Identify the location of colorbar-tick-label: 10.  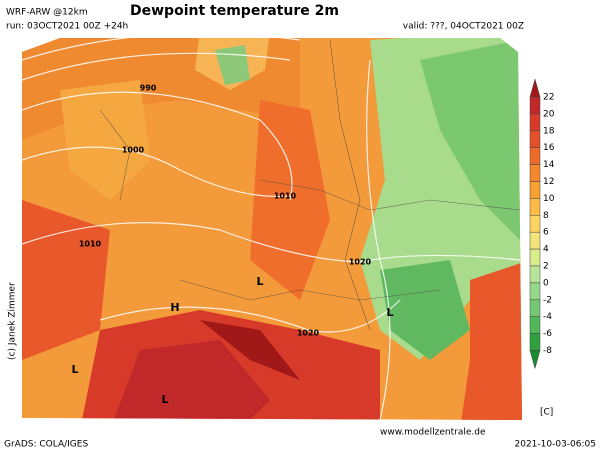
(549, 199).